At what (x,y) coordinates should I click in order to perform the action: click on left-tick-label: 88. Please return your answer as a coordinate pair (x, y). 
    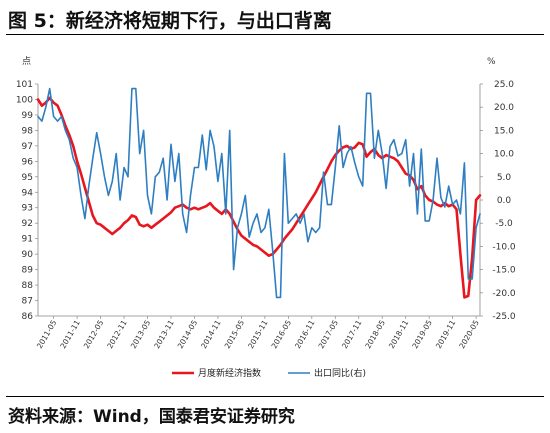
    Looking at the image, I should click on (28, 286).